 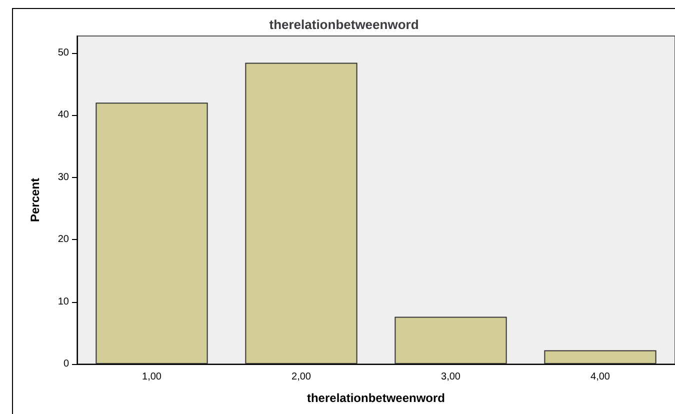 I want to click on x-tick-label: 2,00, so click(x=302, y=377).